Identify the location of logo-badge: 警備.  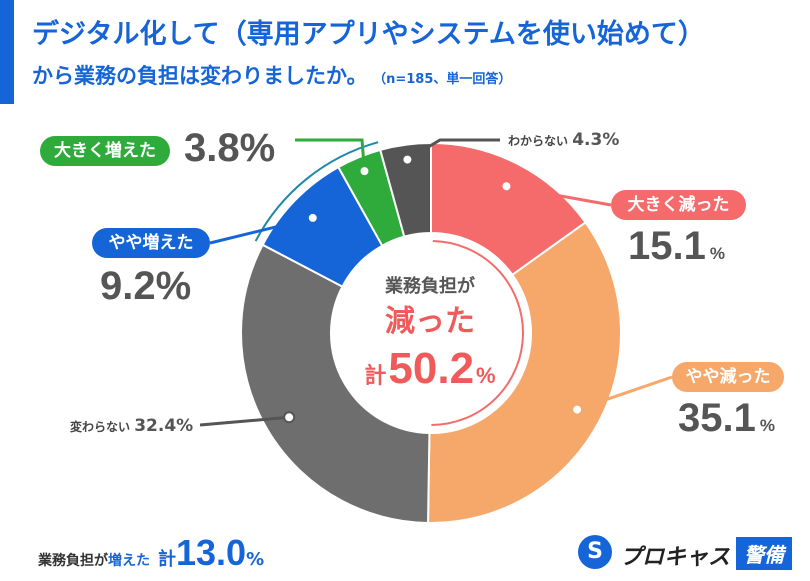
(764, 553).